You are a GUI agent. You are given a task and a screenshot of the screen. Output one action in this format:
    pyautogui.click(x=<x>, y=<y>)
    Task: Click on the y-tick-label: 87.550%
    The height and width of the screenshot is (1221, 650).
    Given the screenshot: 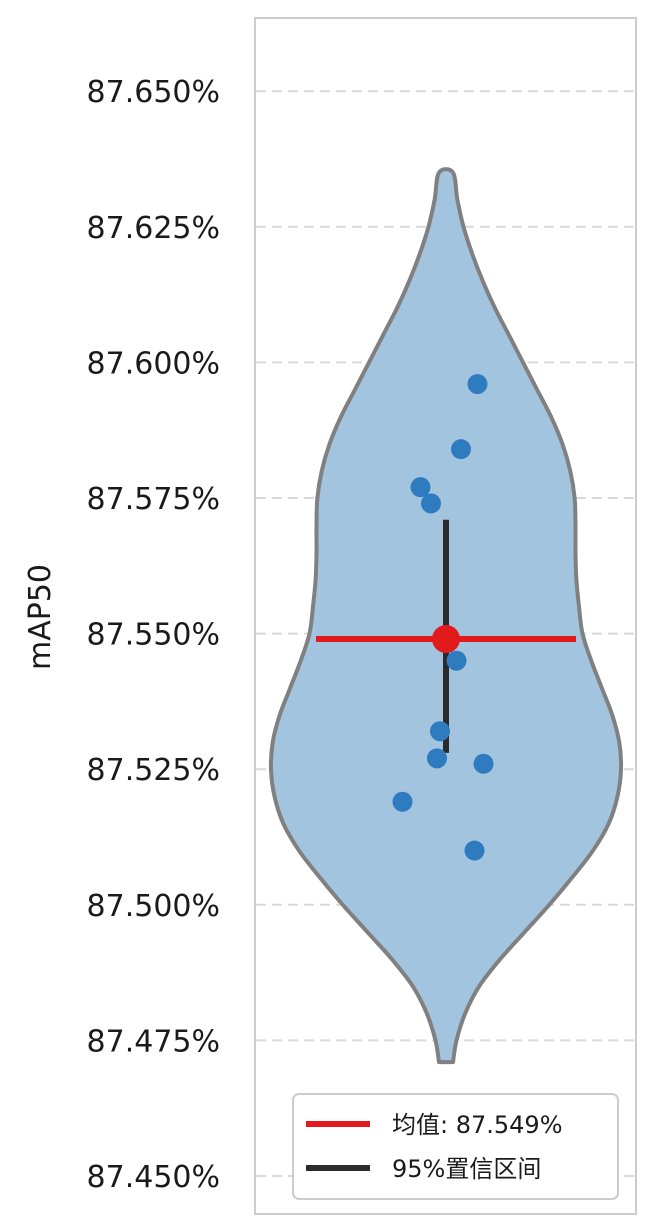 What is the action you would take?
    pyautogui.click(x=153, y=635)
    